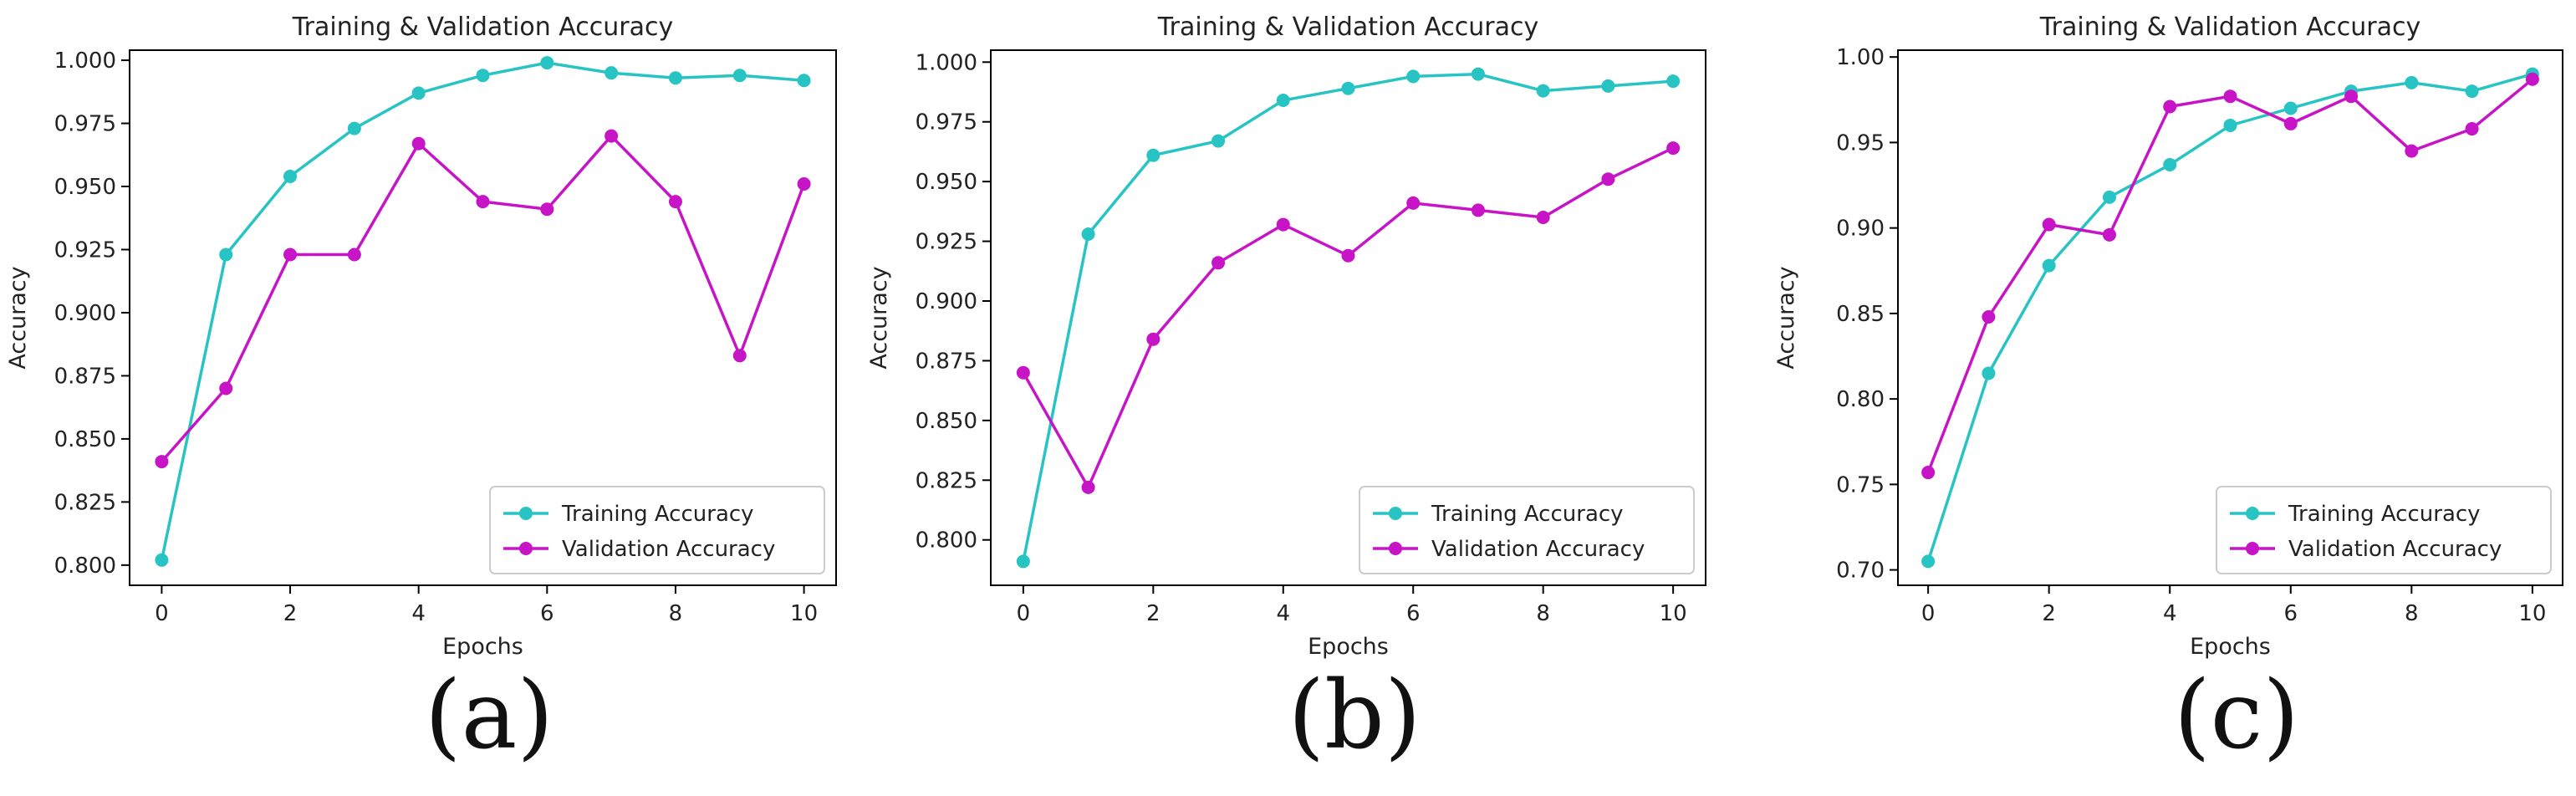  What do you see at coordinates (946, 123) in the screenshot?
I see `y-tick-label: 0.975` at bounding box center [946, 123].